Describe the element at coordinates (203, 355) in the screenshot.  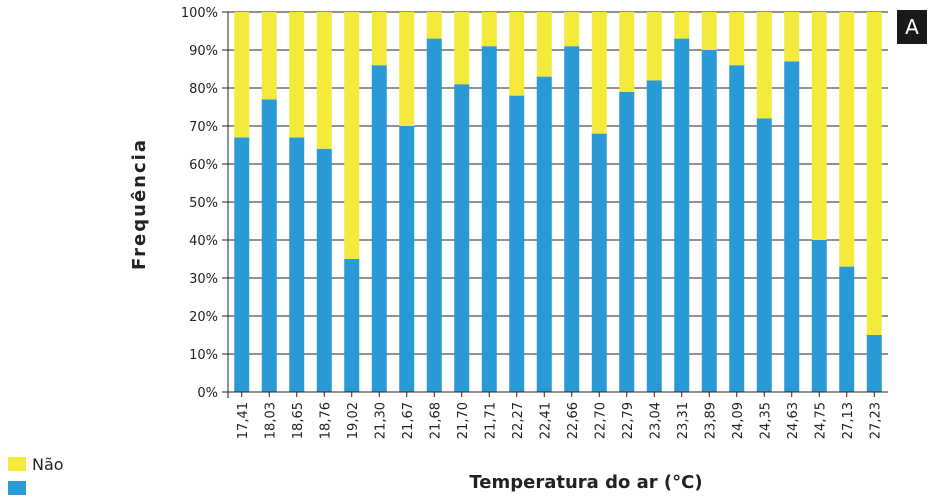
I see `y-tick-label: 10%` at that location.